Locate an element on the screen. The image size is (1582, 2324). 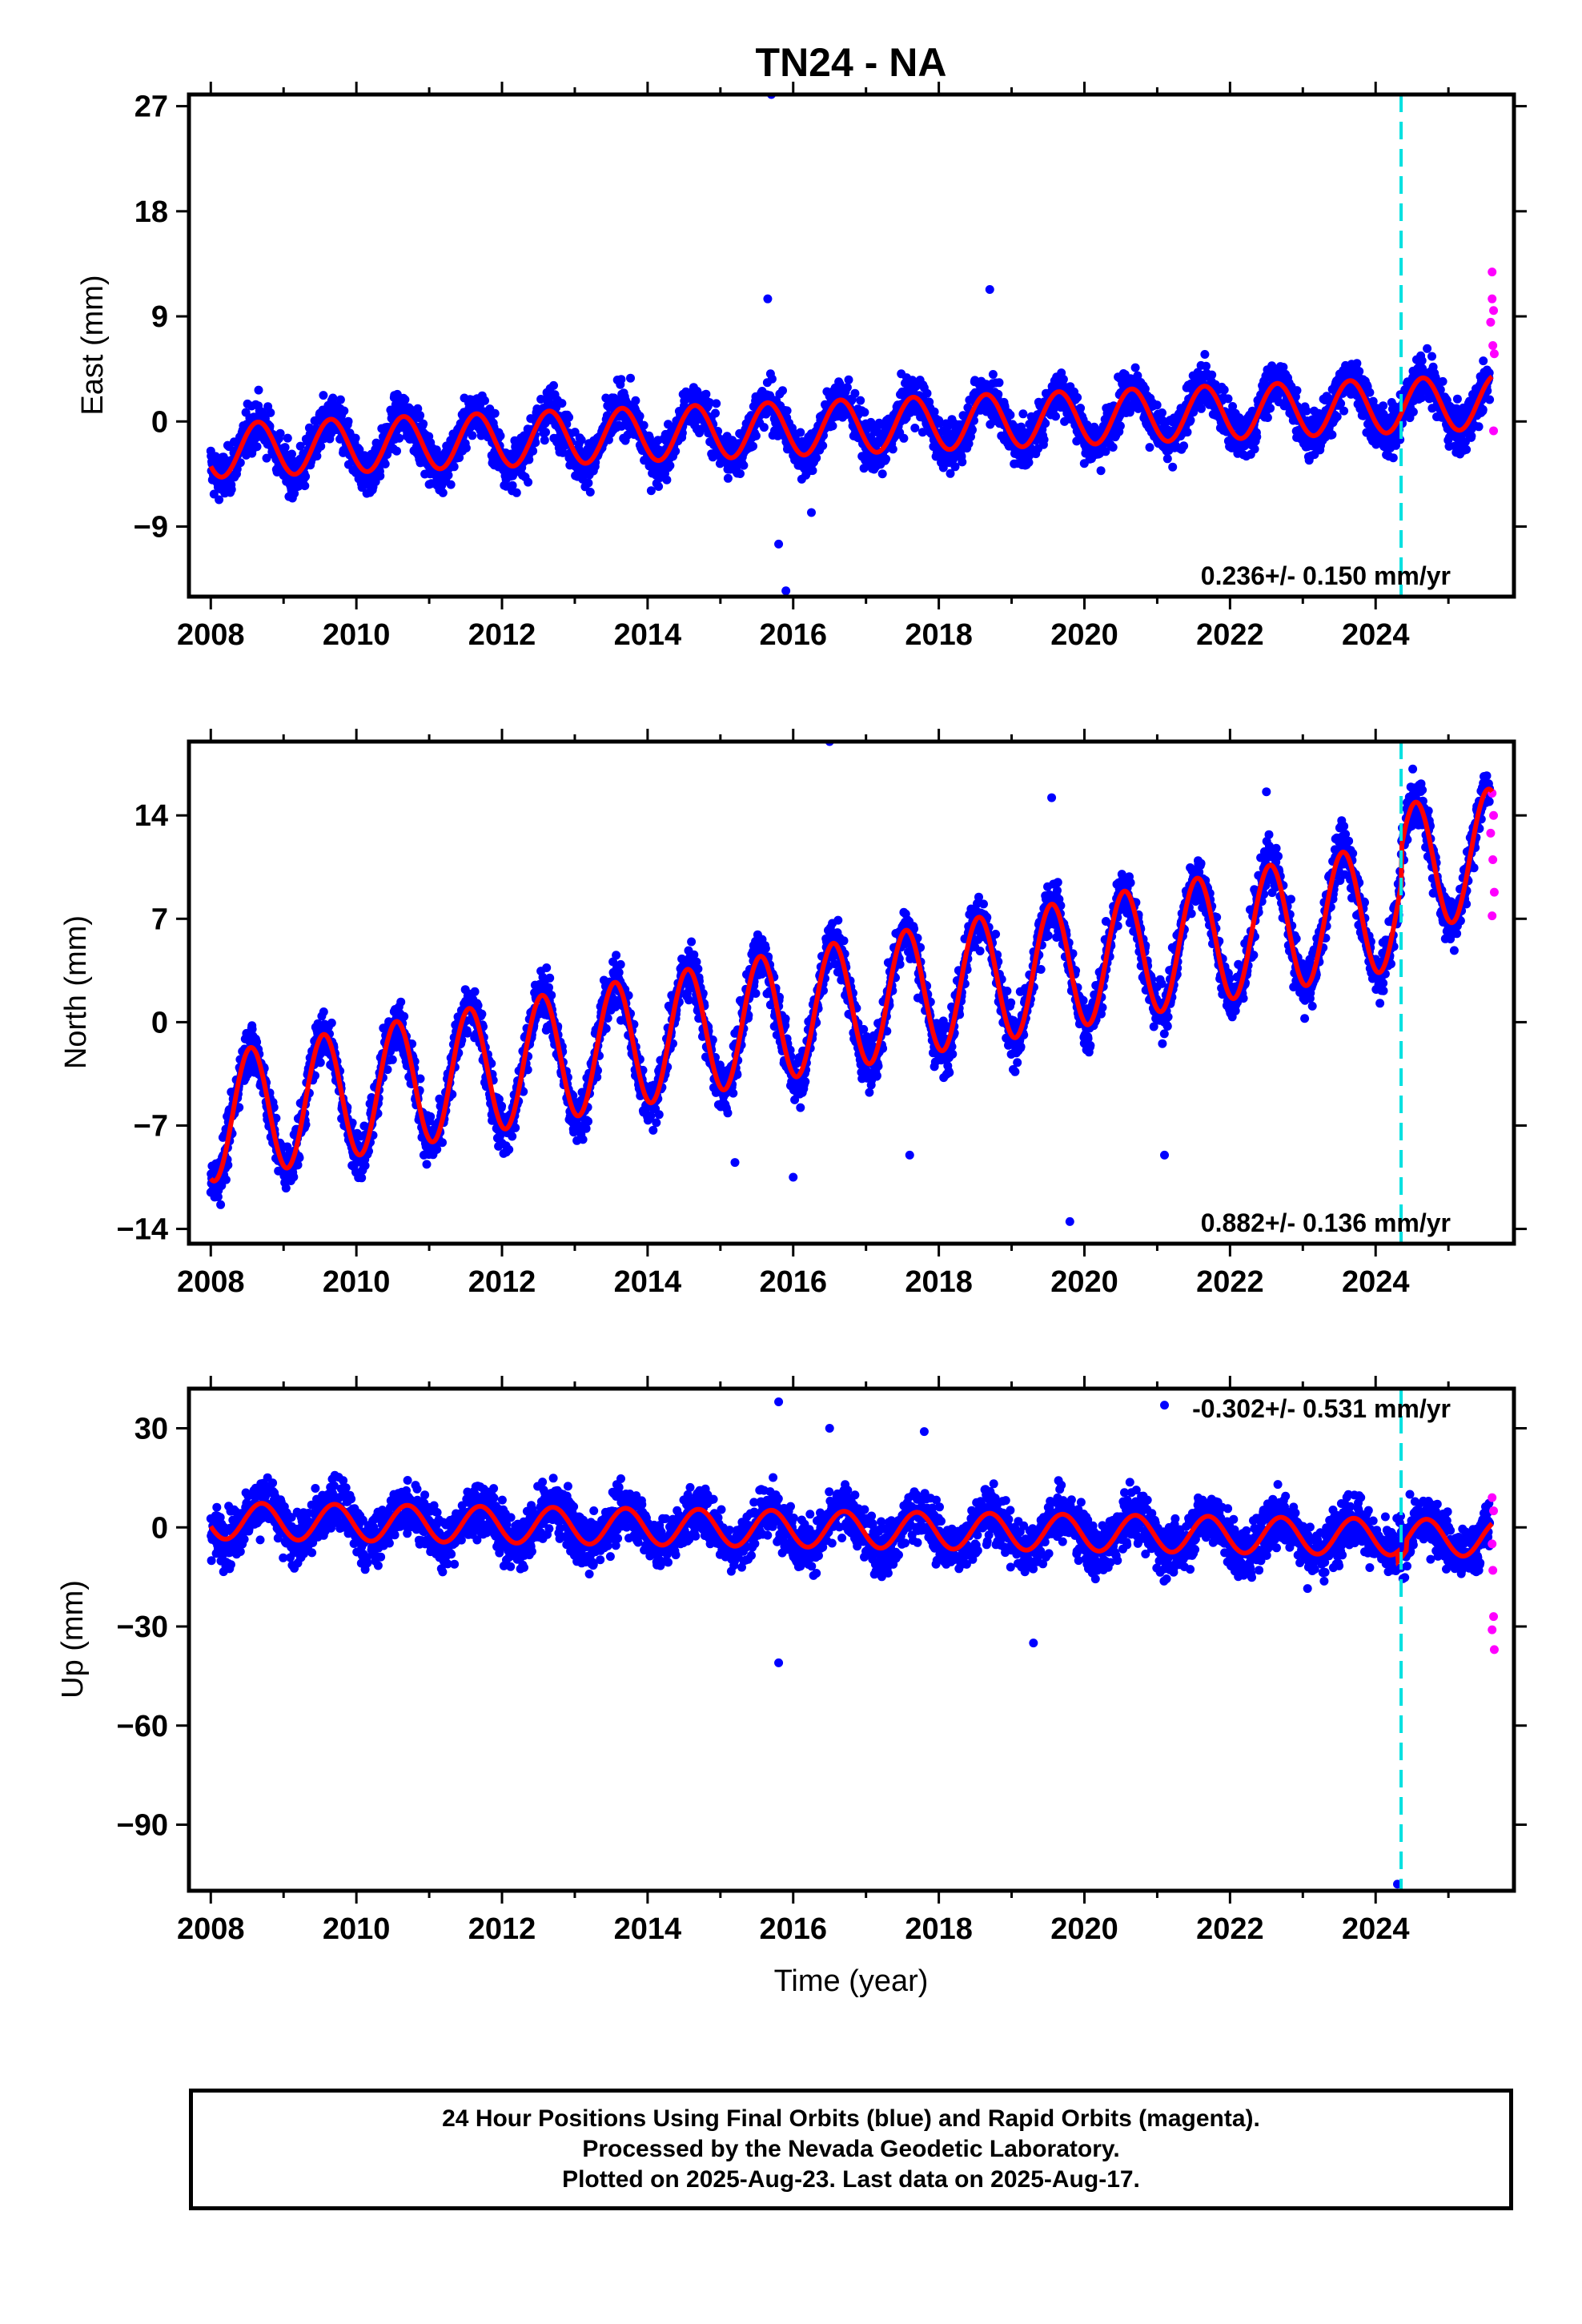
east-ytick-label: −9 is located at coordinates (151, 528).